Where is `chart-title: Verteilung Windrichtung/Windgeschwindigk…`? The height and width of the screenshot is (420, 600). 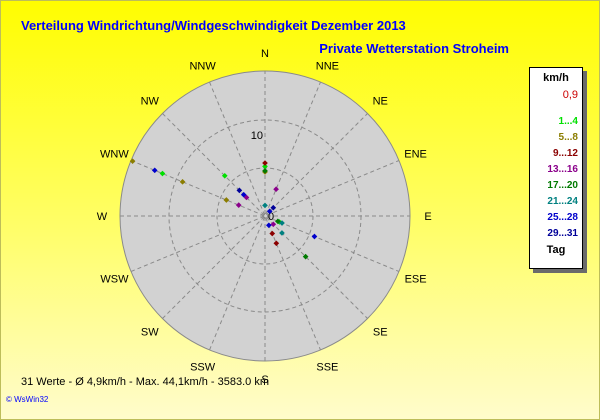 chart-title: Verteilung Windrichtung/Windgeschwindigk… is located at coordinates (213, 25).